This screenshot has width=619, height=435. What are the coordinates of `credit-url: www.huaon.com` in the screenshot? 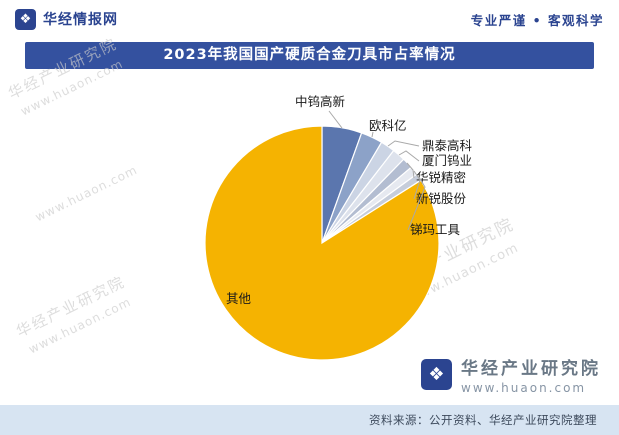 It's located at (524, 388).